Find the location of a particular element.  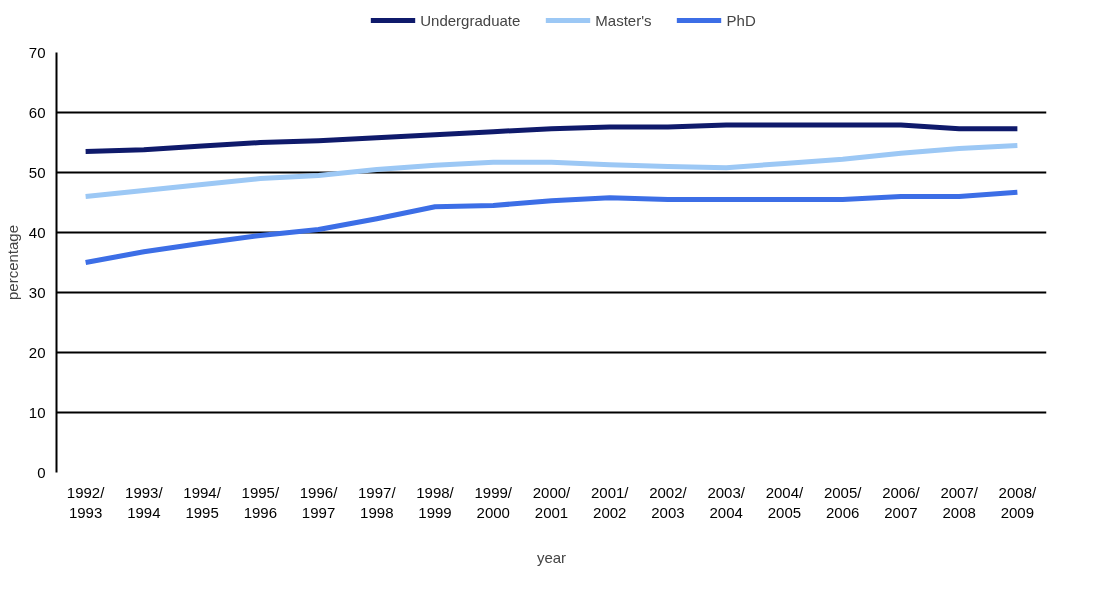

legend-label: PhD is located at coordinates (741, 20).